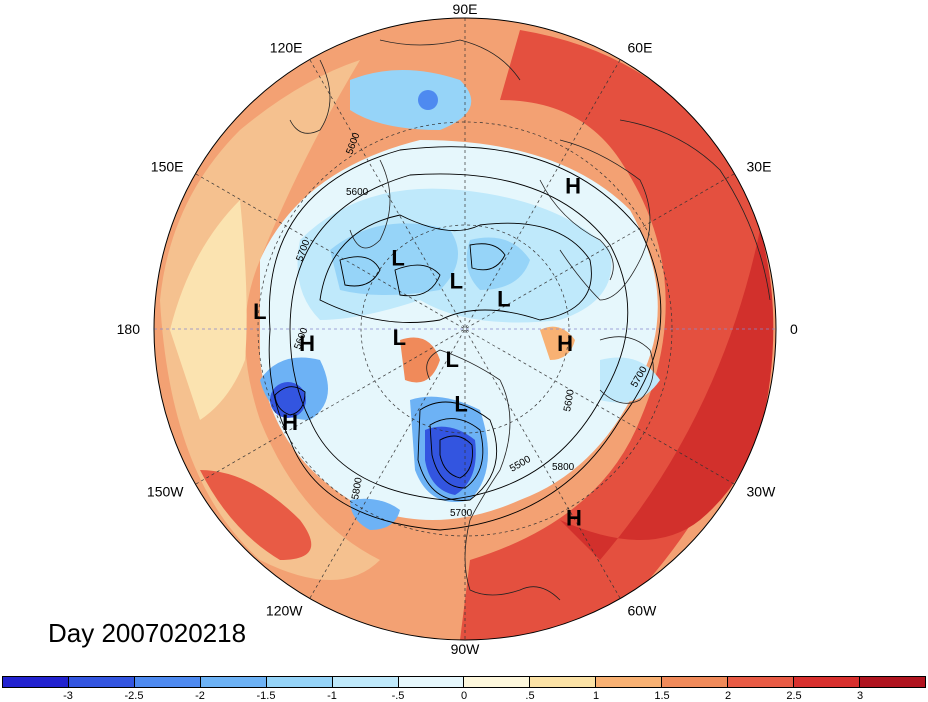 This screenshot has height=702, width=928. What do you see at coordinates (465, 9) in the screenshot?
I see `meridian-label: 90E` at bounding box center [465, 9].